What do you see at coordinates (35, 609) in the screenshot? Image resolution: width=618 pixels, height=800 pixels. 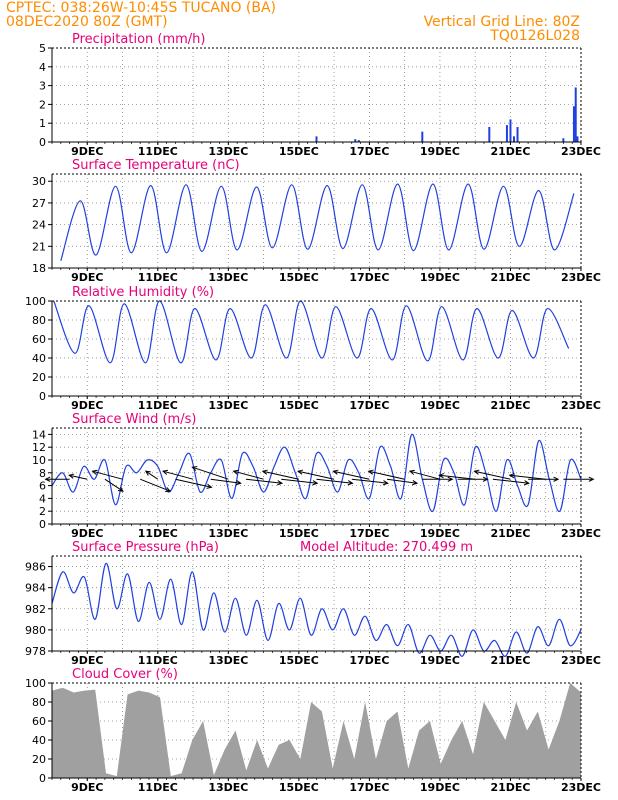 I see `y-tick-label: 982` at bounding box center [35, 609].